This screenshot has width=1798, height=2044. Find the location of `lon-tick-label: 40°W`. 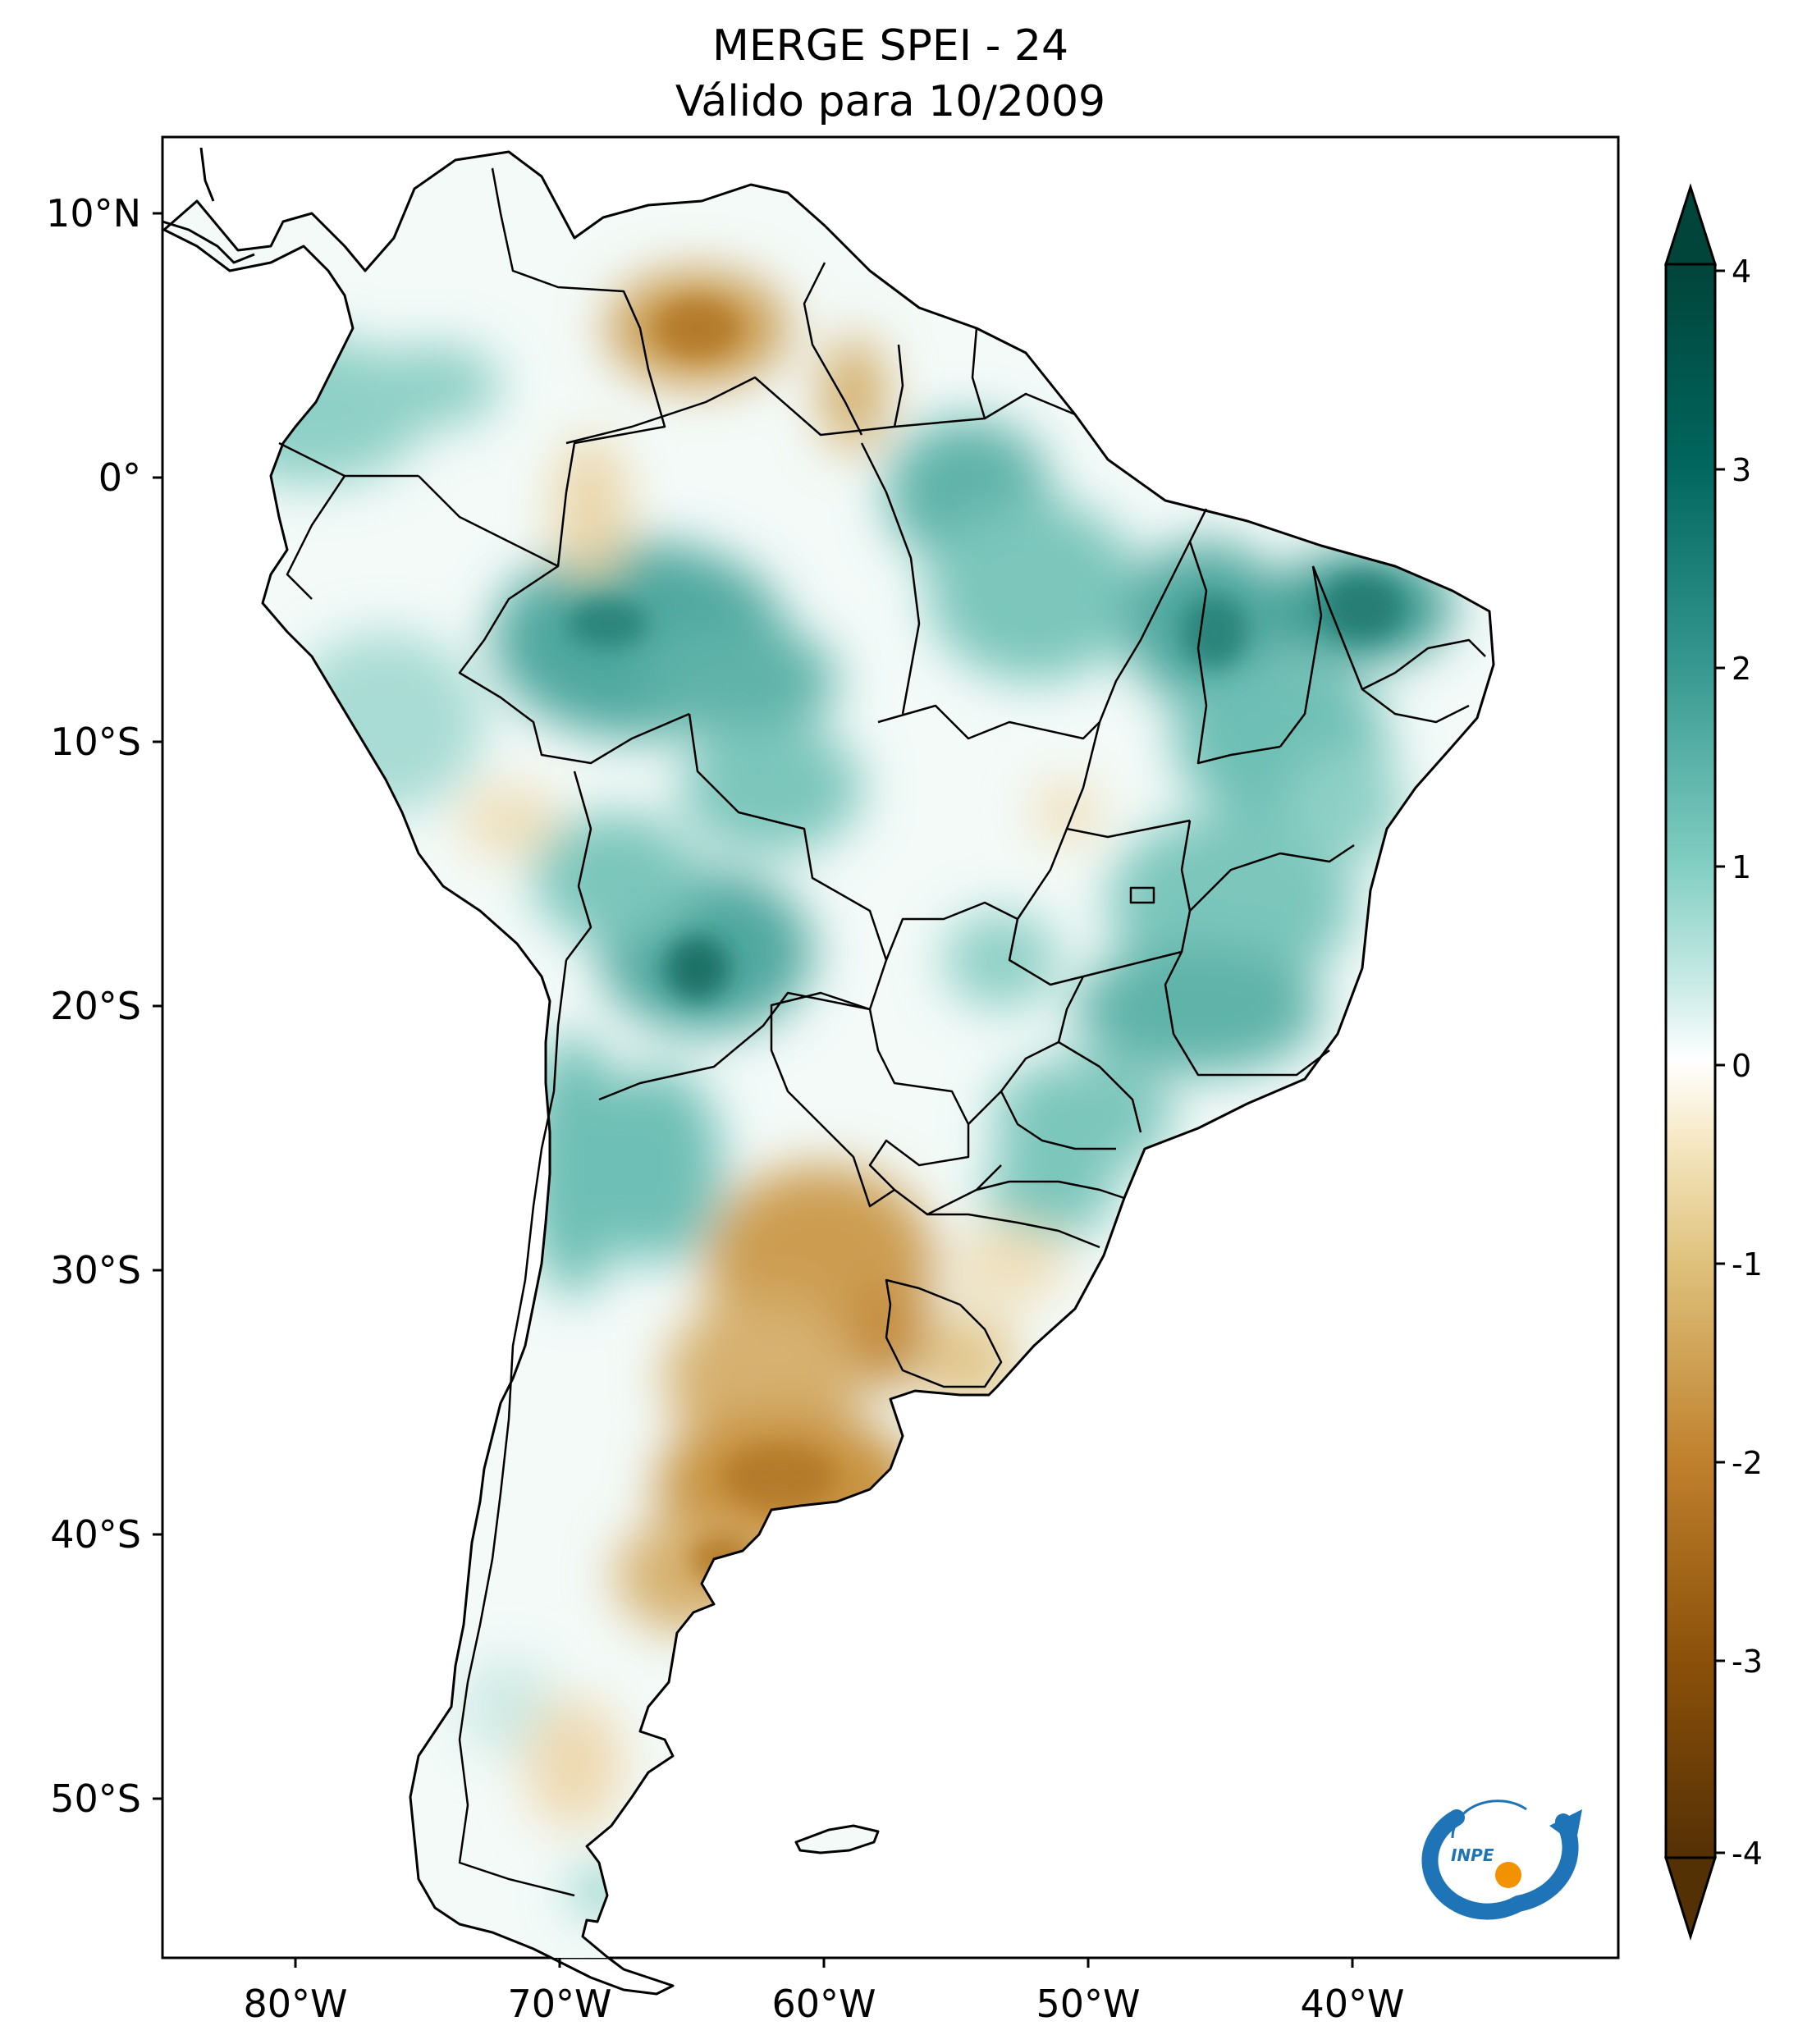

lon-tick-label: 40°W is located at coordinates (1352, 2004).